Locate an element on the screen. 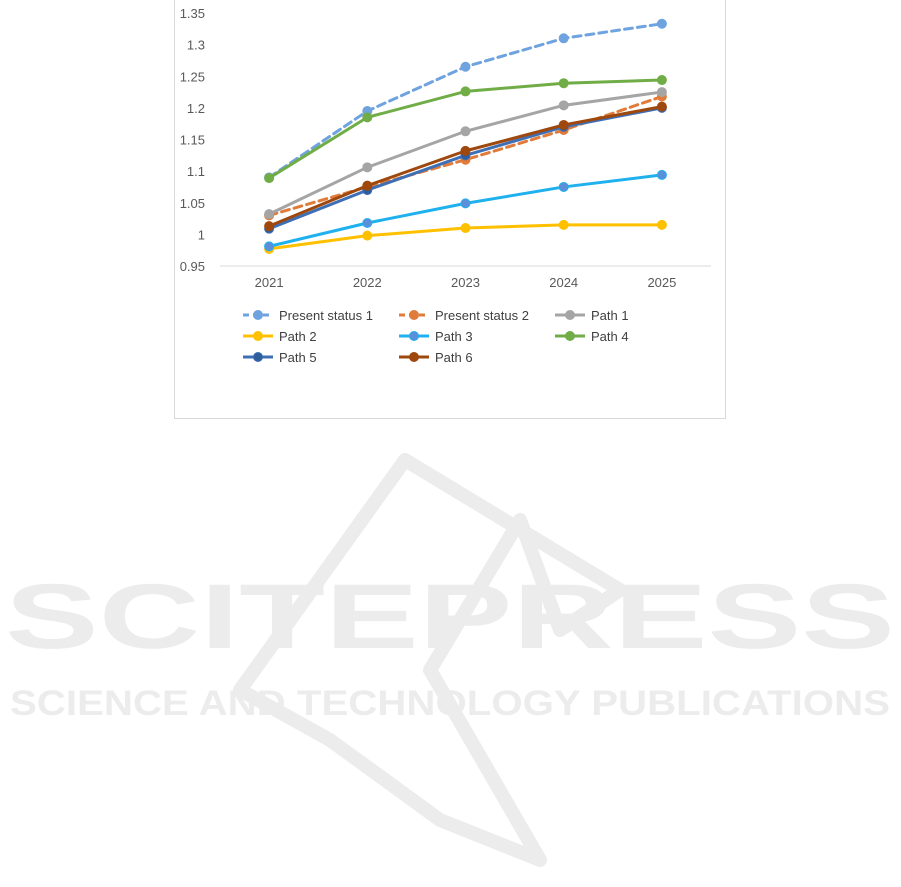  series-line is located at coordinates (465, 168).